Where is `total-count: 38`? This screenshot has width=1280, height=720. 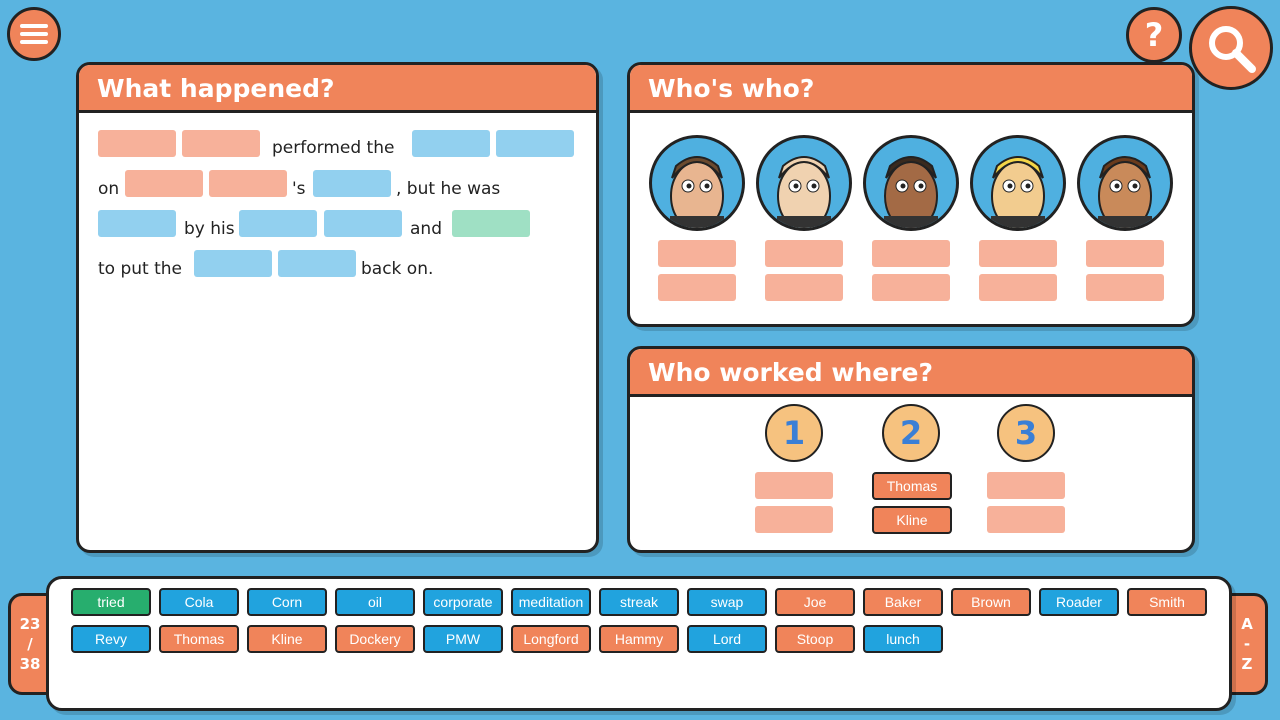
total-count: 38 is located at coordinates (30, 664).